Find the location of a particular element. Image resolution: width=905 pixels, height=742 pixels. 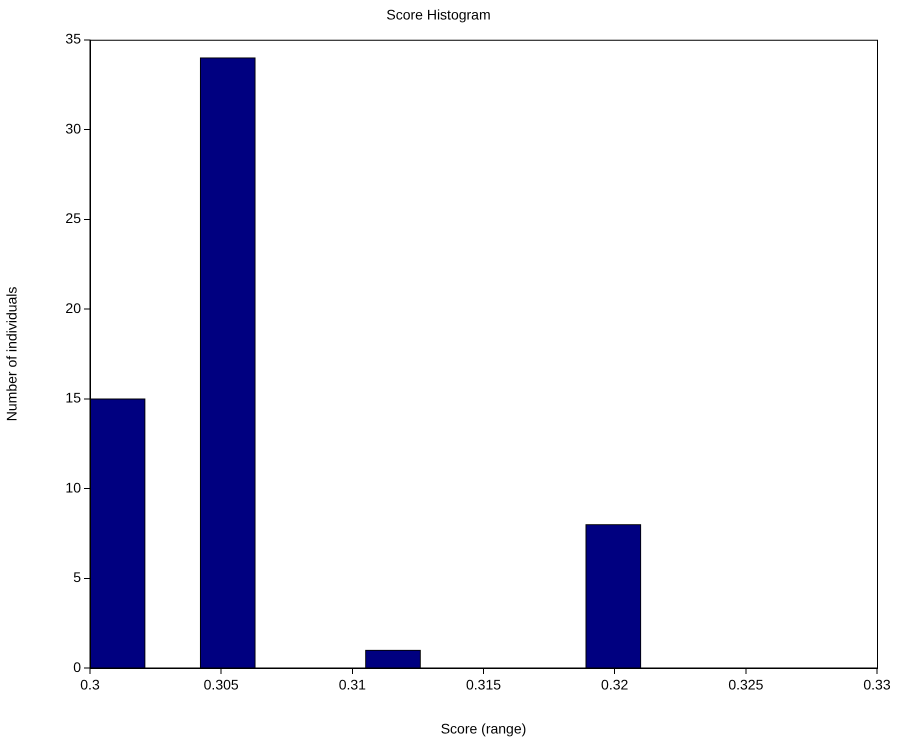

y-tick-label: 25 is located at coordinates (73, 218).